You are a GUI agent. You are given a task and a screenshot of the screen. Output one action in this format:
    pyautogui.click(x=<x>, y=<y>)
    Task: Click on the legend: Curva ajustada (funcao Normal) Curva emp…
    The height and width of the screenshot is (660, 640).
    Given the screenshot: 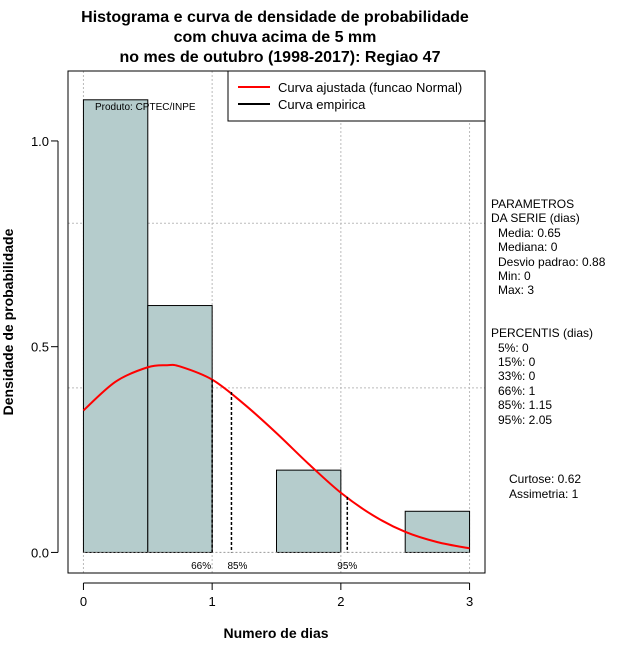 What is the action you would take?
    pyautogui.click(x=356, y=96)
    